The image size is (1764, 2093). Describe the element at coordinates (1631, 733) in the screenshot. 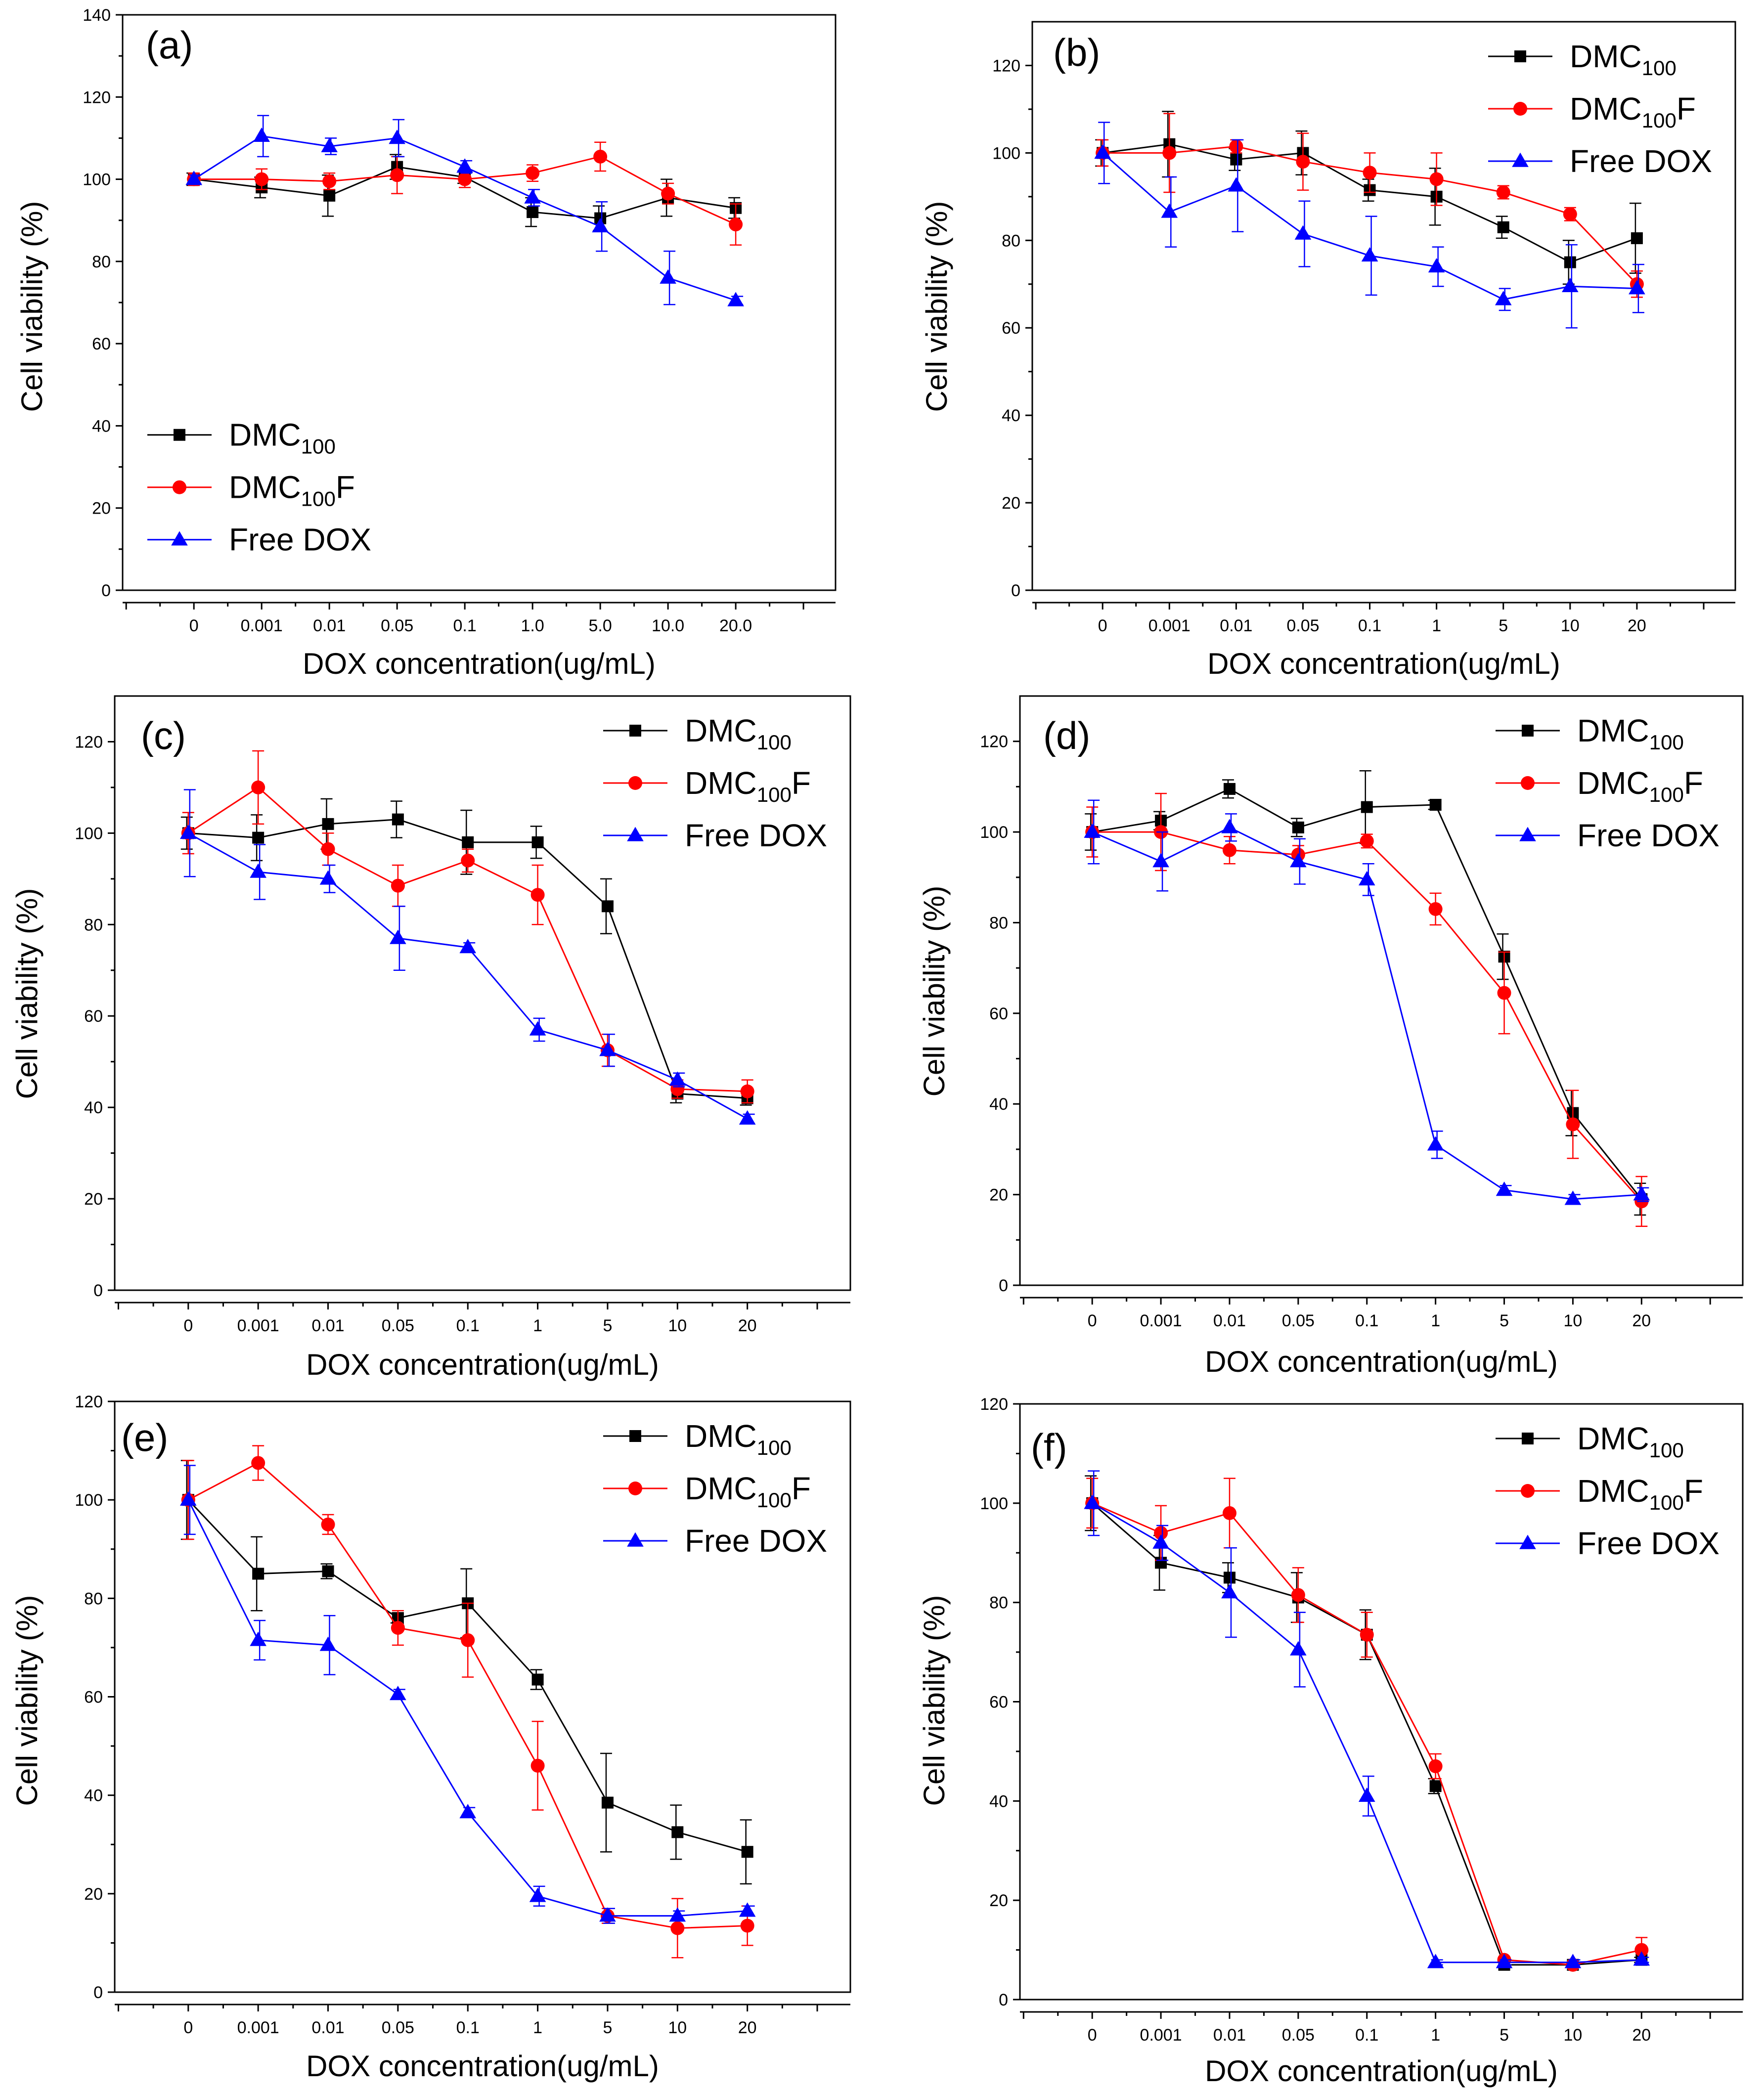

I see `legend-label: DMC100` at that location.